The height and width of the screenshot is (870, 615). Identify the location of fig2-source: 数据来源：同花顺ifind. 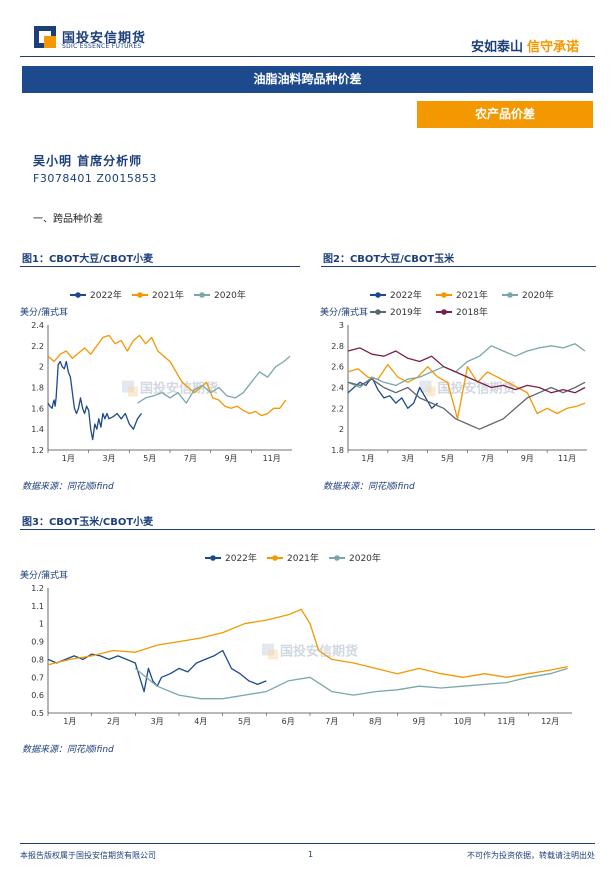
(369, 487).